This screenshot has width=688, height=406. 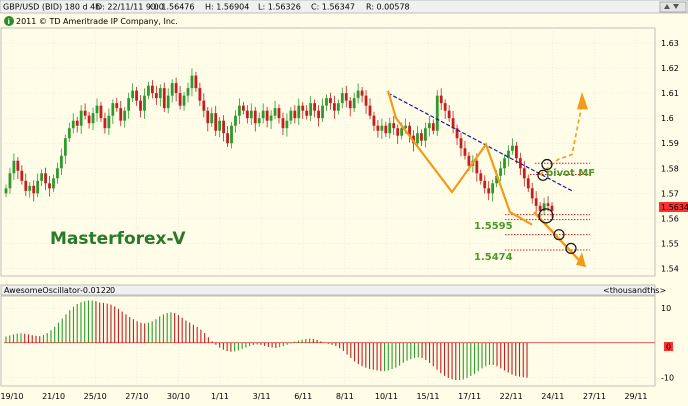 What do you see at coordinates (9, 21) in the screenshot?
I see `info-icon: i` at bounding box center [9, 21].